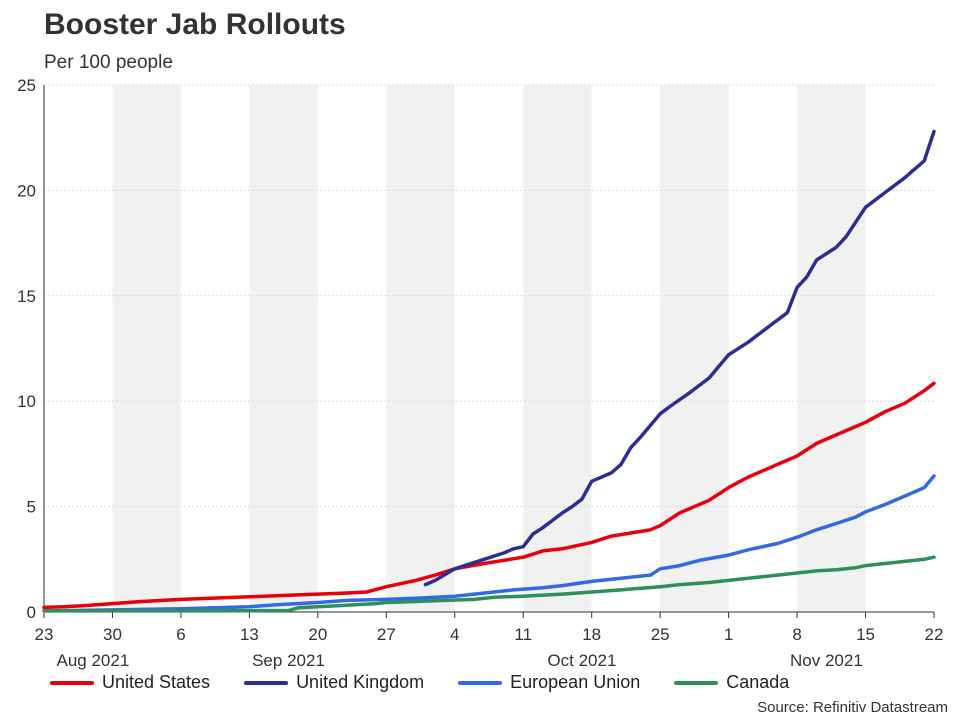 The image size is (960, 720). What do you see at coordinates (72, 682) in the screenshot?
I see `legend-swatch-united-states` at bounding box center [72, 682].